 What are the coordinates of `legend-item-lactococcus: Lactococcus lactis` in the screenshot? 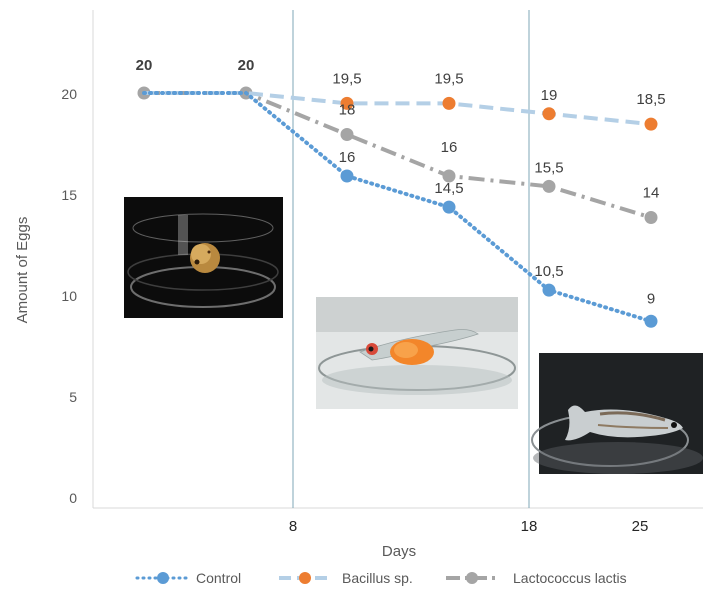 It's located at (536, 578).